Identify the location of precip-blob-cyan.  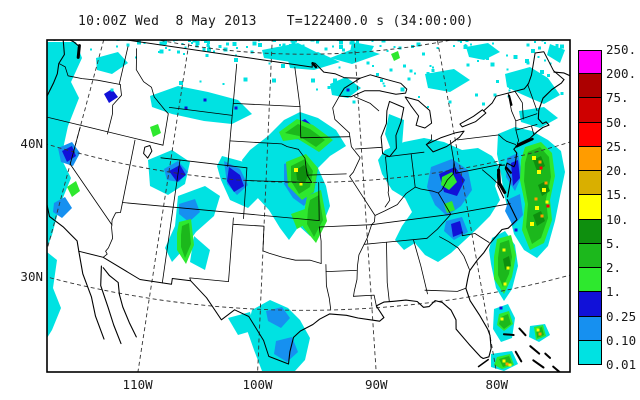
(362, 50).